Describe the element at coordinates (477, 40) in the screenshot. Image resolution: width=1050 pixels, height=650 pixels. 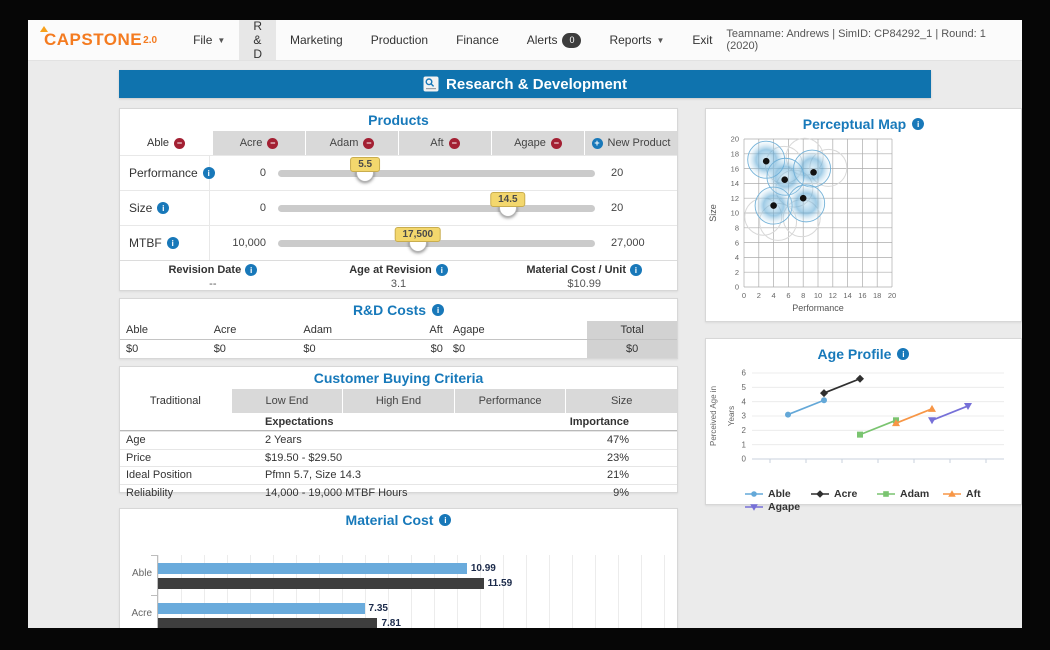
I see `nav-item-finance: Finance` at that location.